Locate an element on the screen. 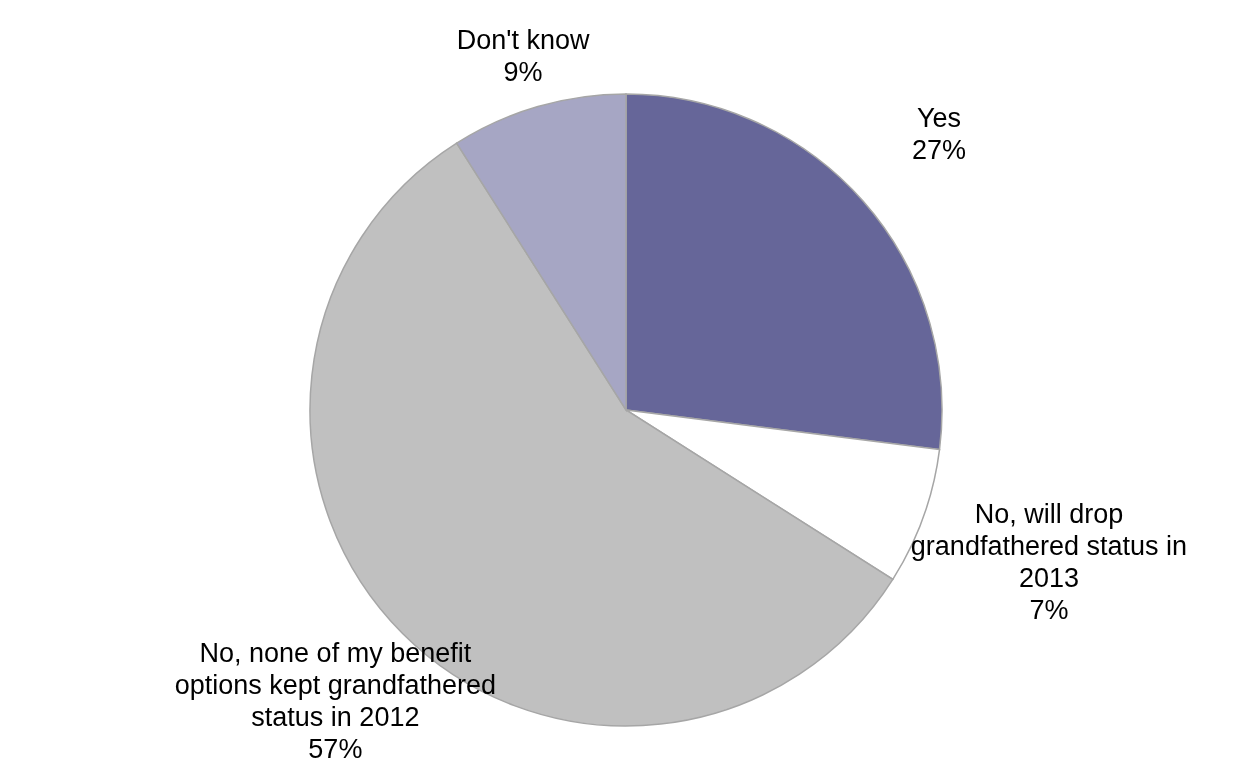  data-label: 27% is located at coordinates (939, 150).